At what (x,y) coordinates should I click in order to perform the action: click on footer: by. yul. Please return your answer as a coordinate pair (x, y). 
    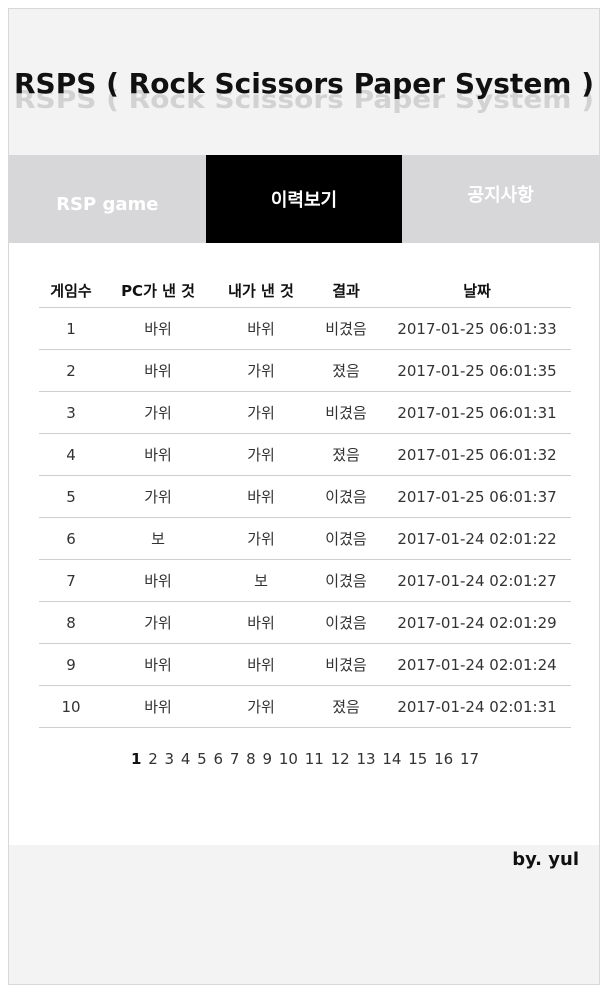
    Looking at the image, I should click on (304, 914).